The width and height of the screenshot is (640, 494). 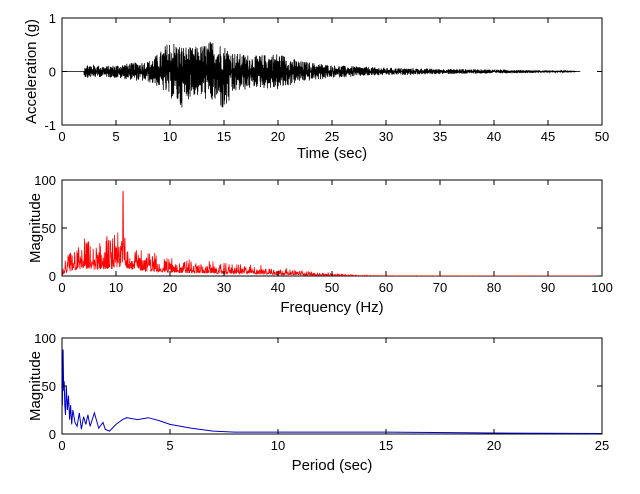 I want to click on x-axis-label: Time (sec), so click(x=332, y=153).